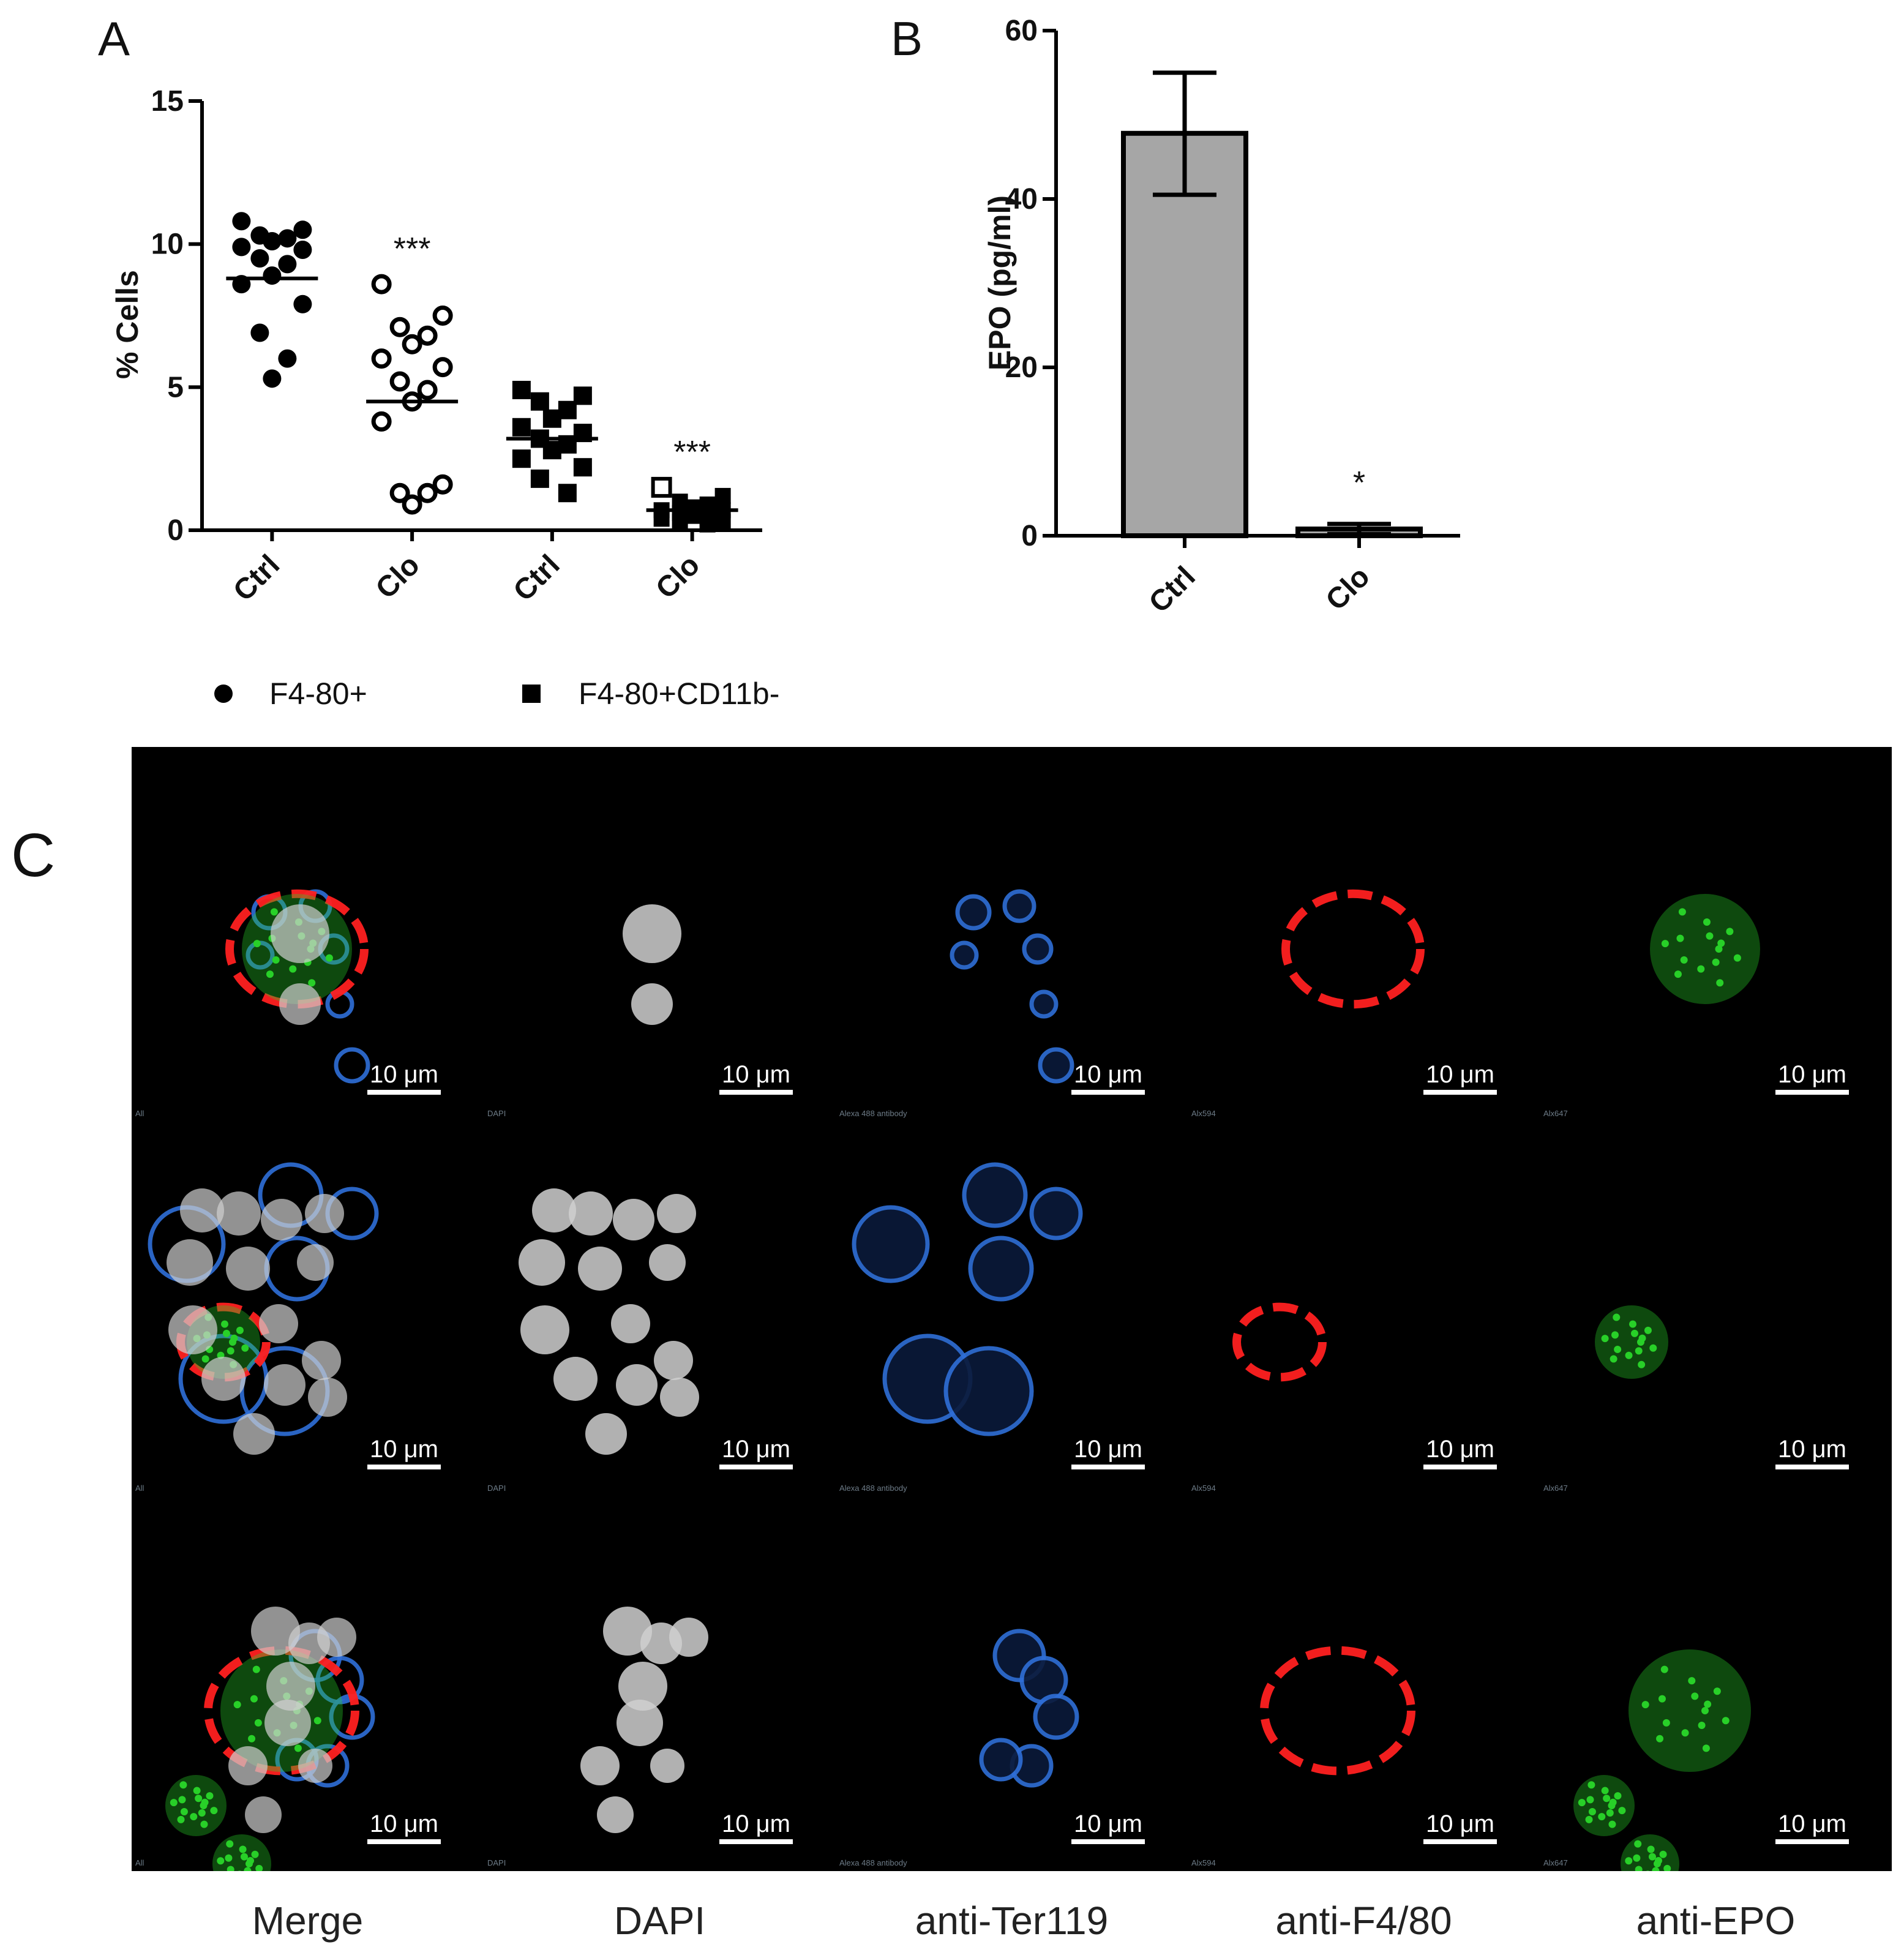 This screenshot has width=1904, height=1947. What do you see at coordinates (660, 1309) in the screenshot?
I see `micrograph-dapi-row-2: DAPI 10 μm` at bounding box center [660, 1309].